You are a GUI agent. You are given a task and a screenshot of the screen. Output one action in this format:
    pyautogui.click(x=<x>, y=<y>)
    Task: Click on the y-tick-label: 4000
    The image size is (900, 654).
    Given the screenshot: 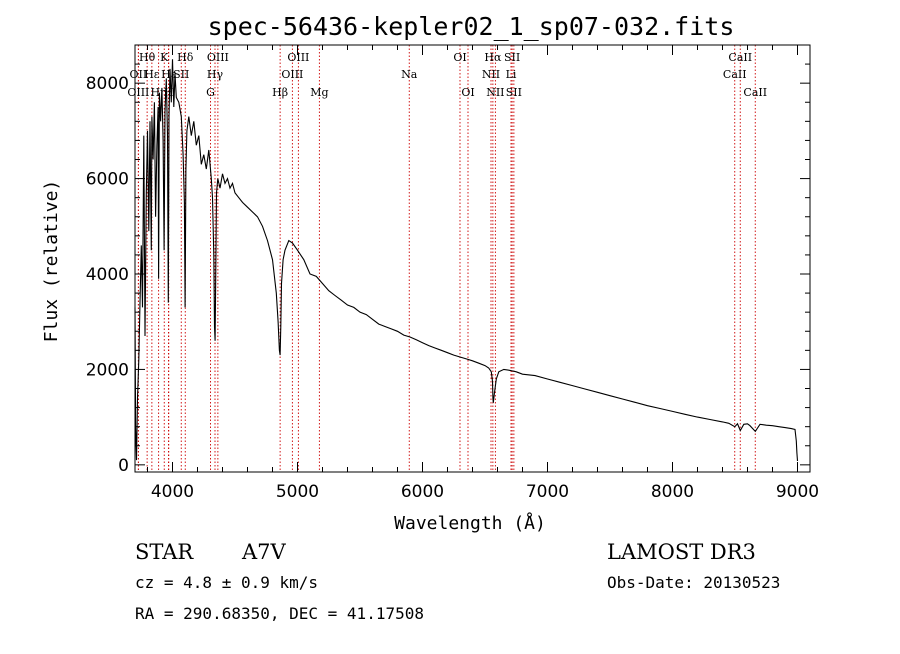 What is the action you would take?
    pyautogui.click(x=107, y=275)
    